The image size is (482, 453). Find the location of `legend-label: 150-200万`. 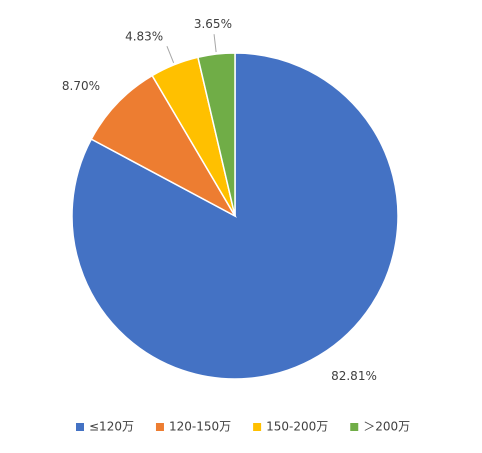

legend-label: 150-200万 is located at coordinates (297, 427).